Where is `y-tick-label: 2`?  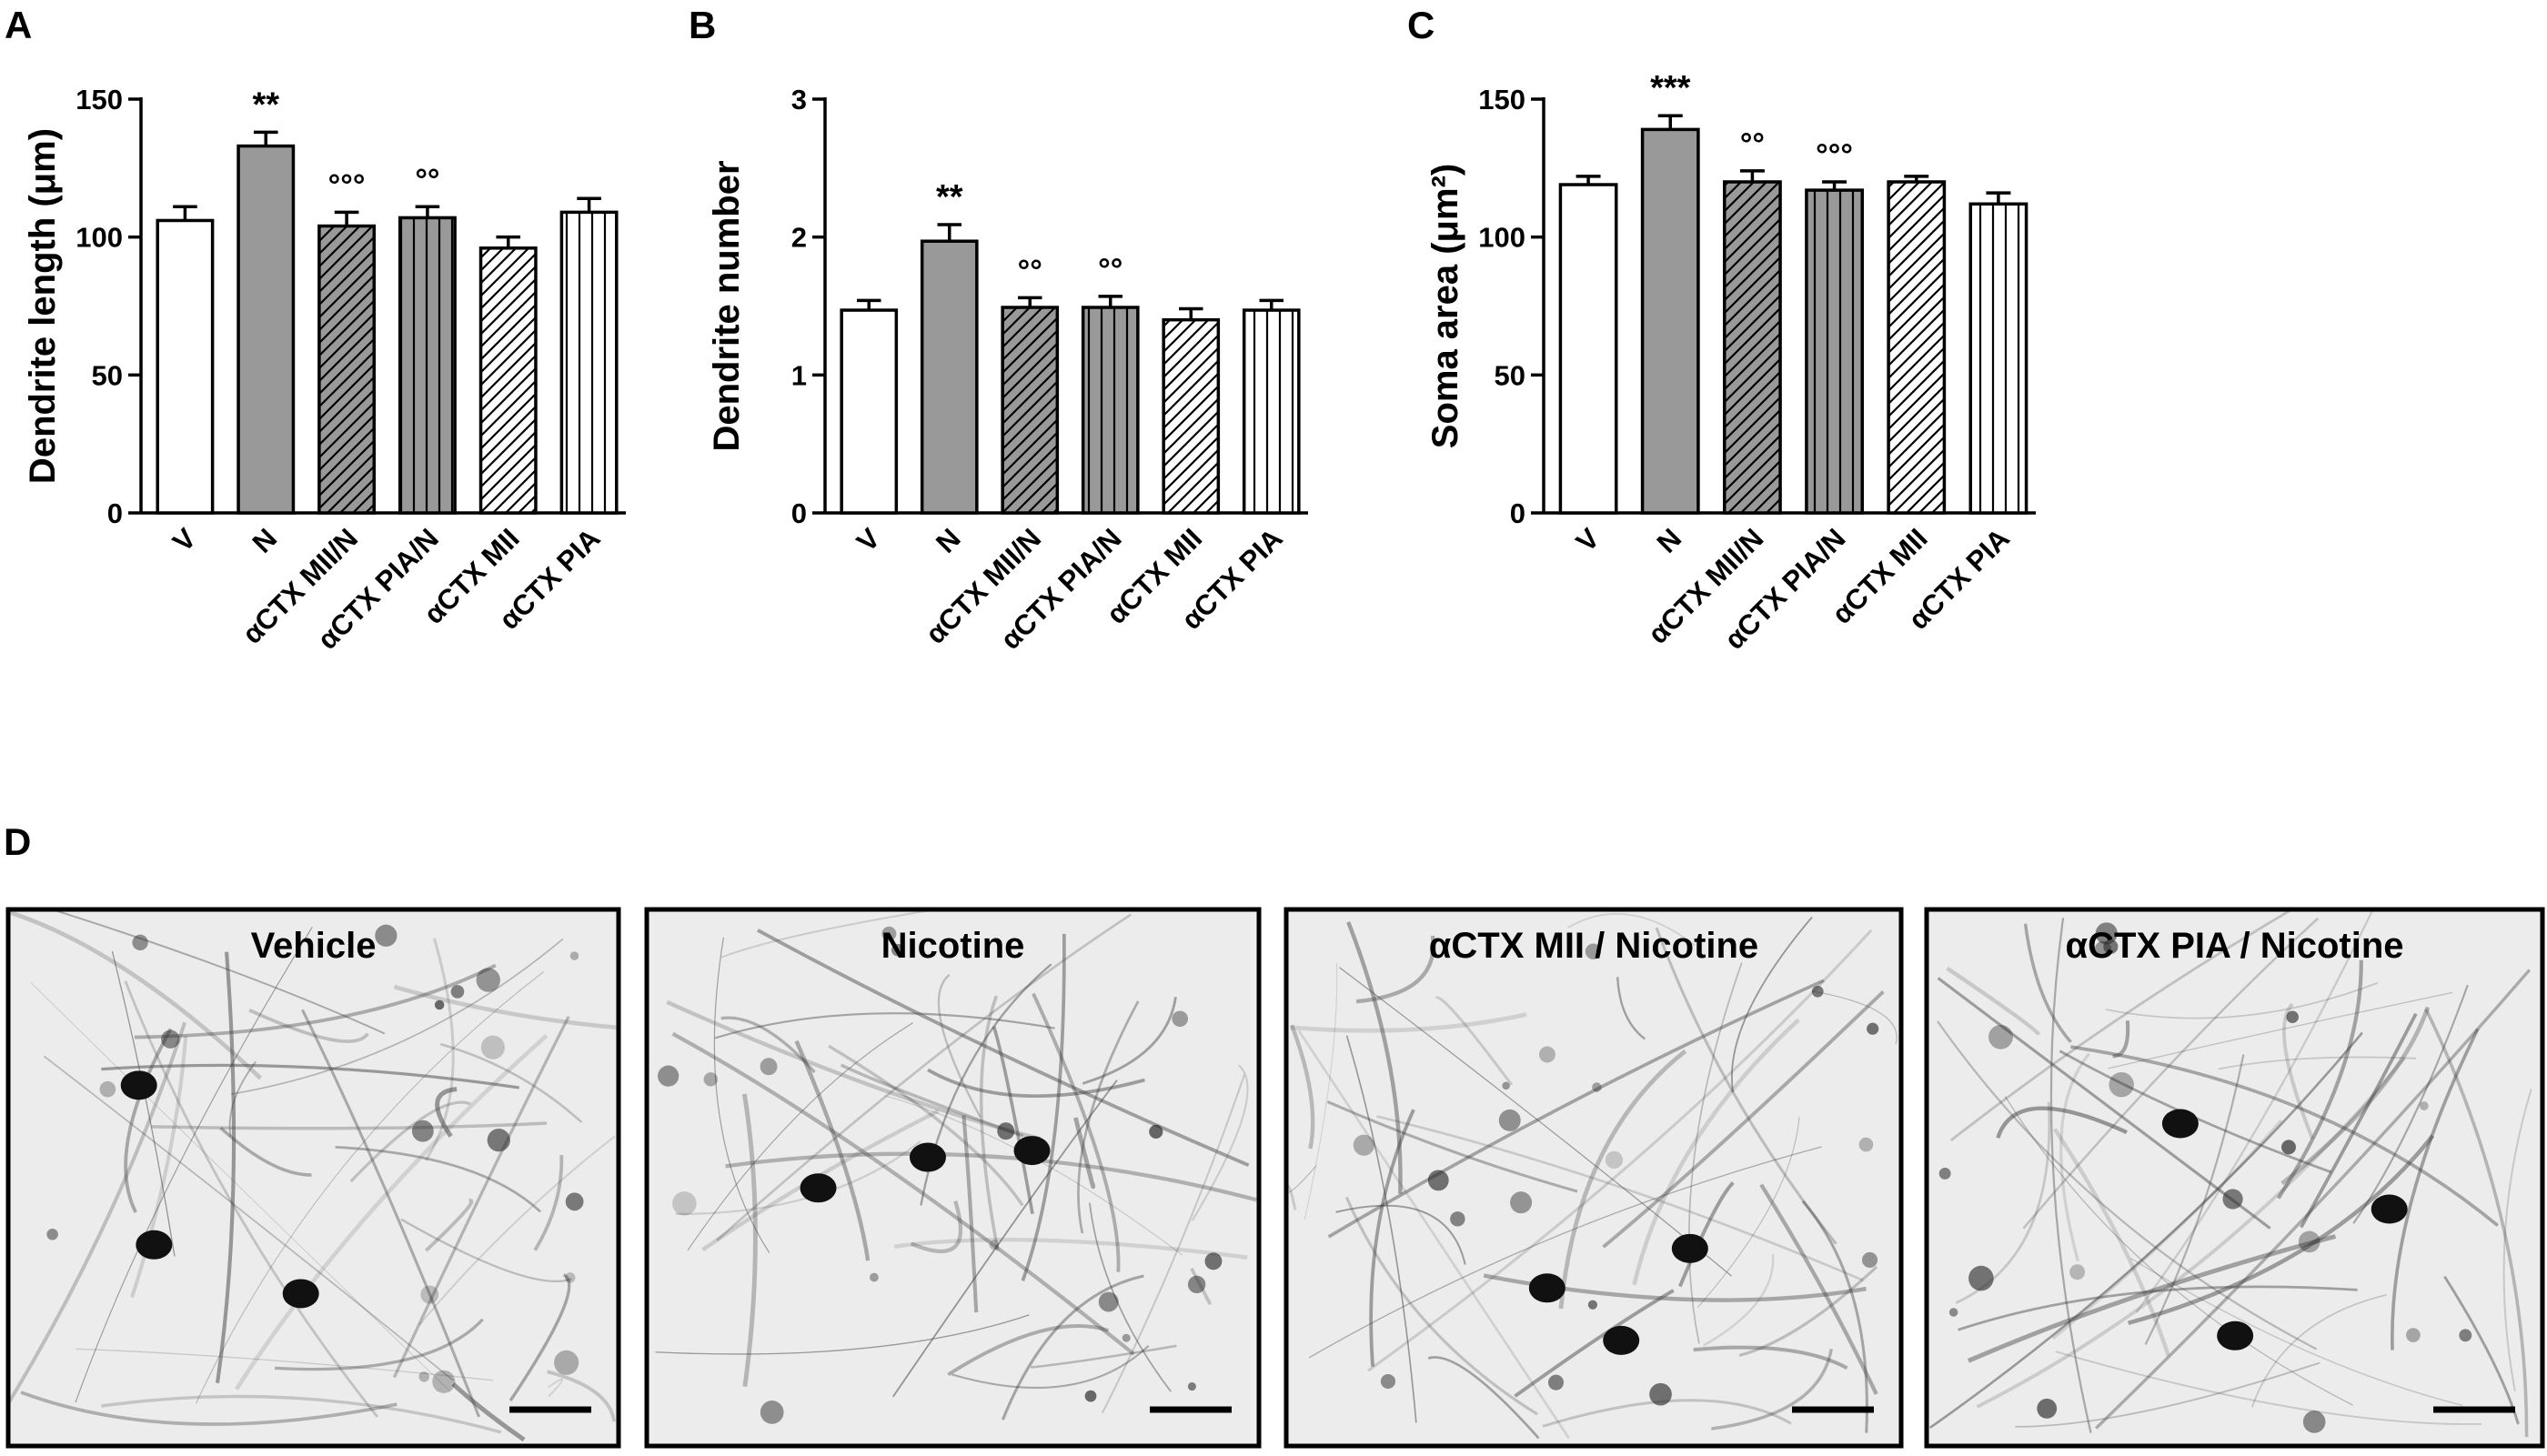
y-tick-label: 2 is located at coordinates (799, 238).